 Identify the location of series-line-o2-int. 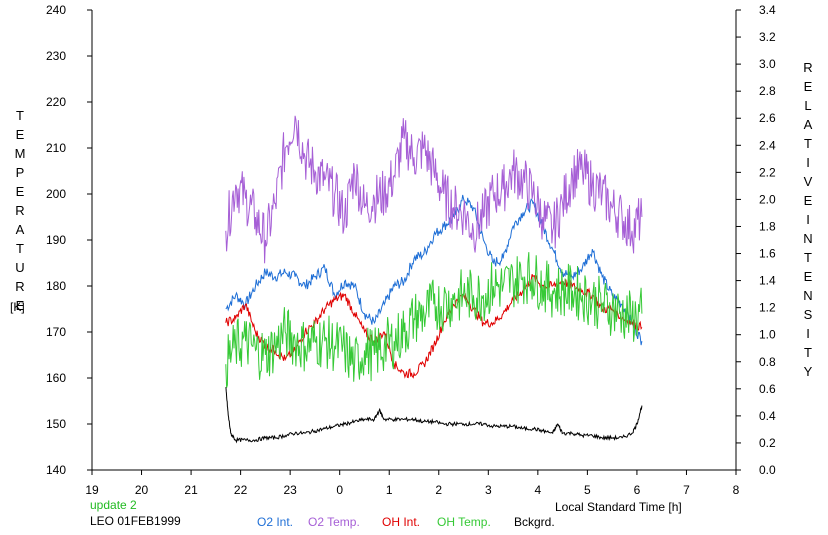
(434, 270).